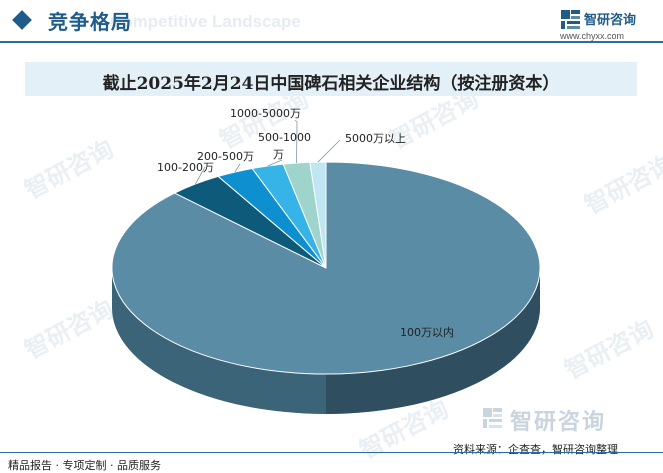 This screenshot has width=663, height=473. I want to click on header-divider, so click(331, 42).